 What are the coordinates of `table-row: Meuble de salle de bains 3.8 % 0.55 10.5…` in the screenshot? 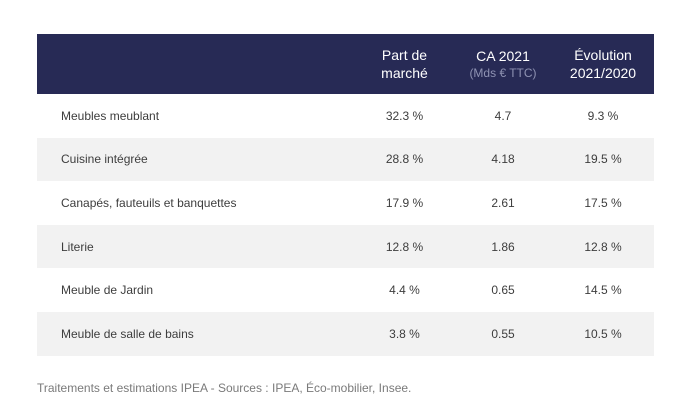 It's located at (345, 333).